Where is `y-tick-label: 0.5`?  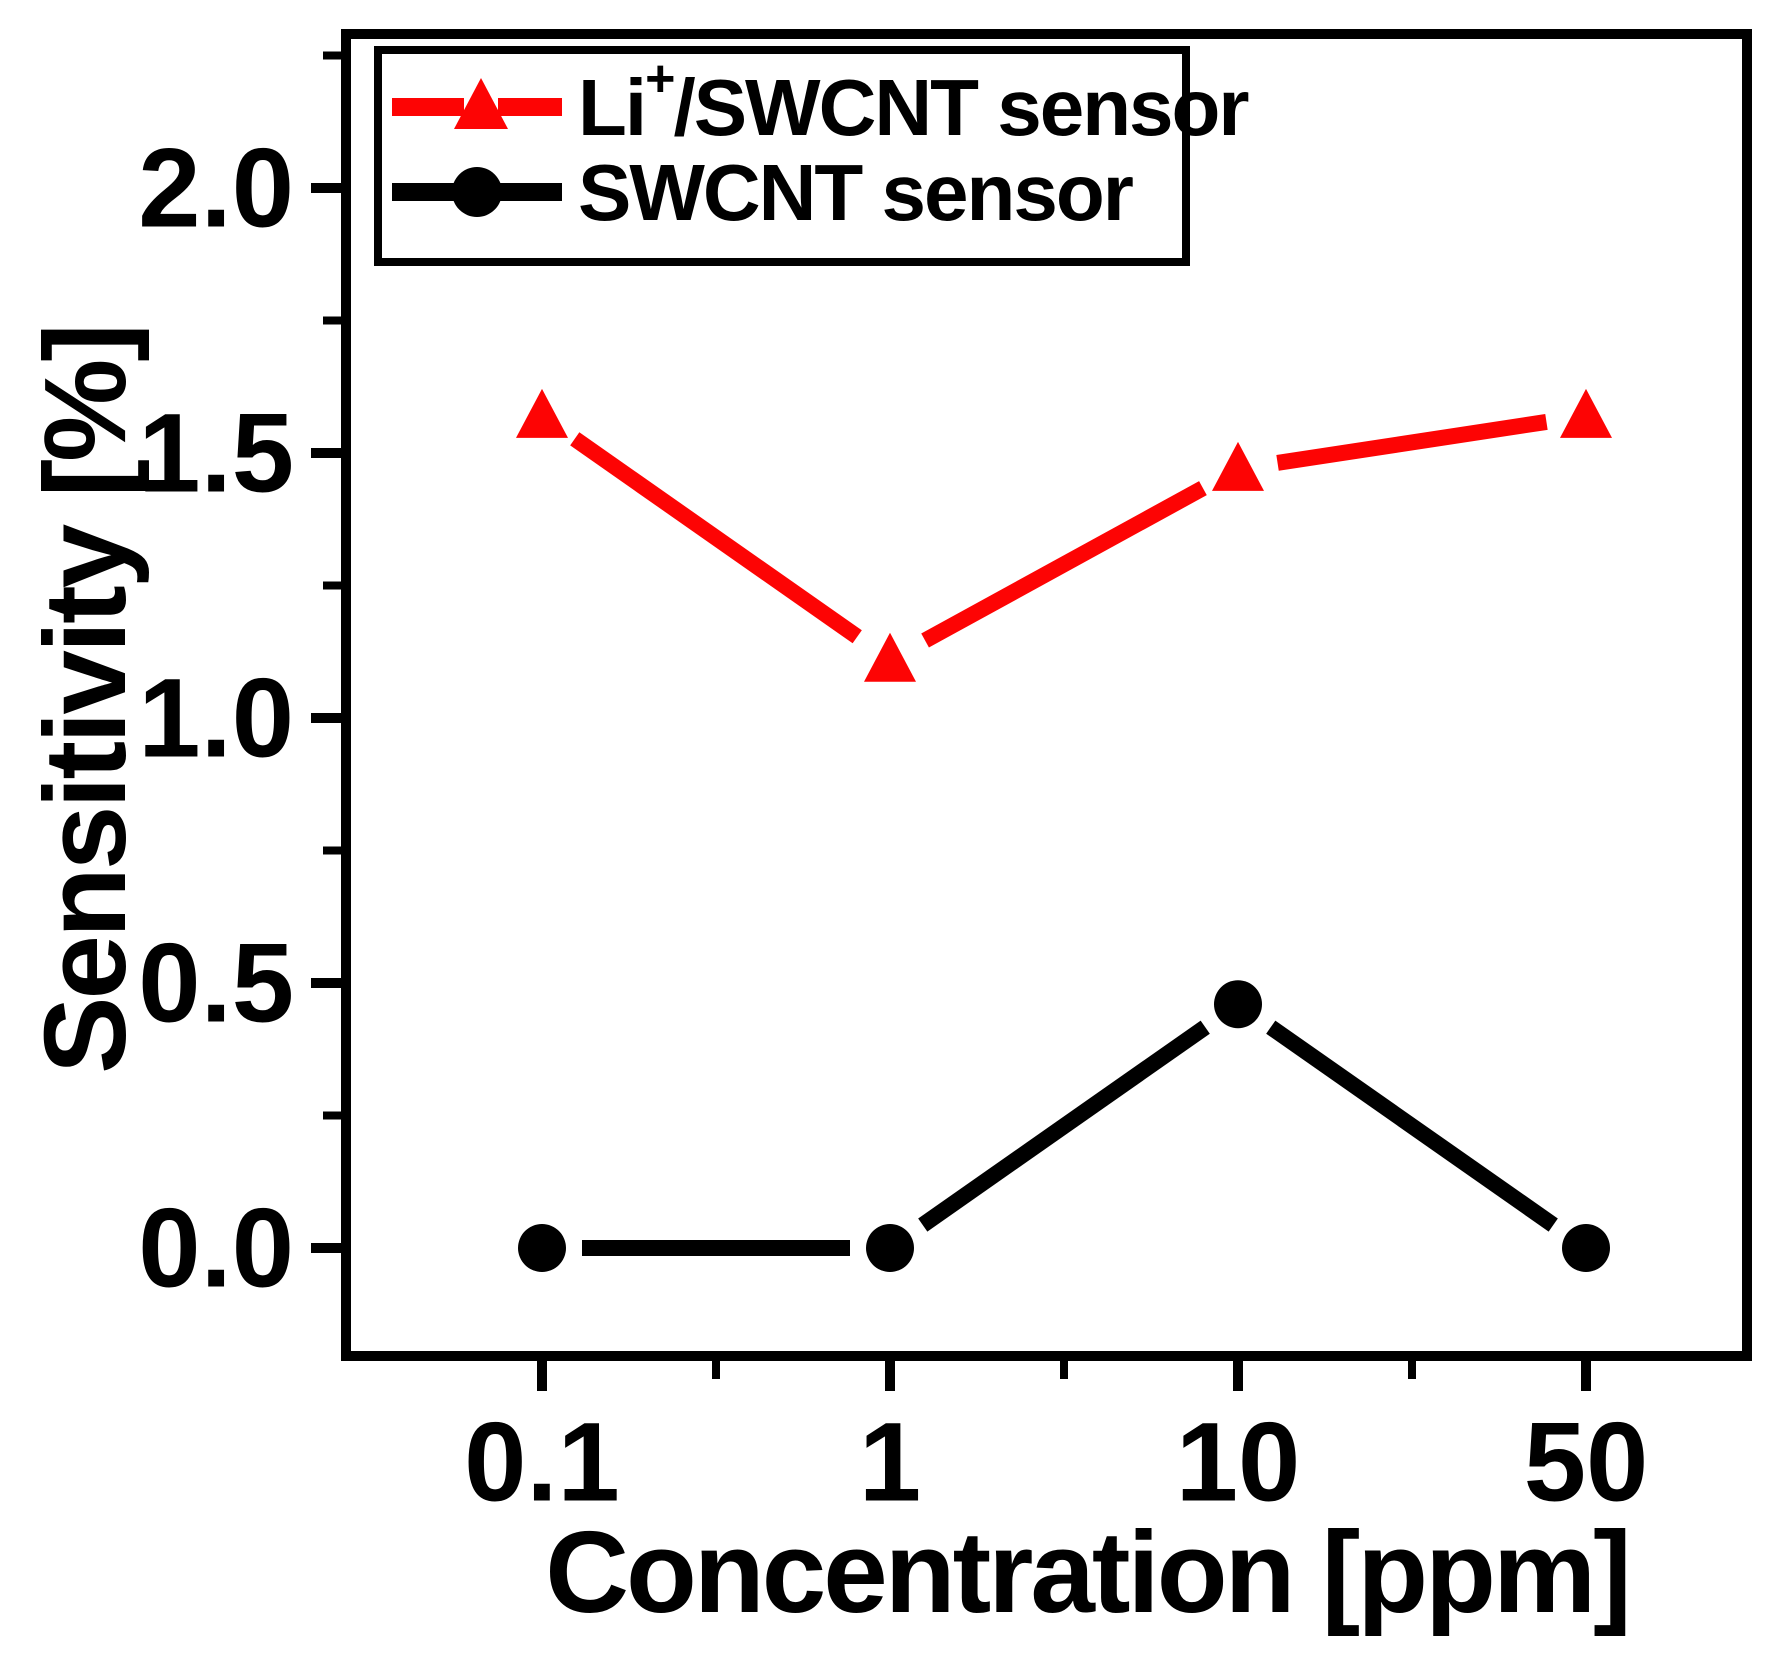 y-tick-label: 0.5 is located at coordinates (216, 983).